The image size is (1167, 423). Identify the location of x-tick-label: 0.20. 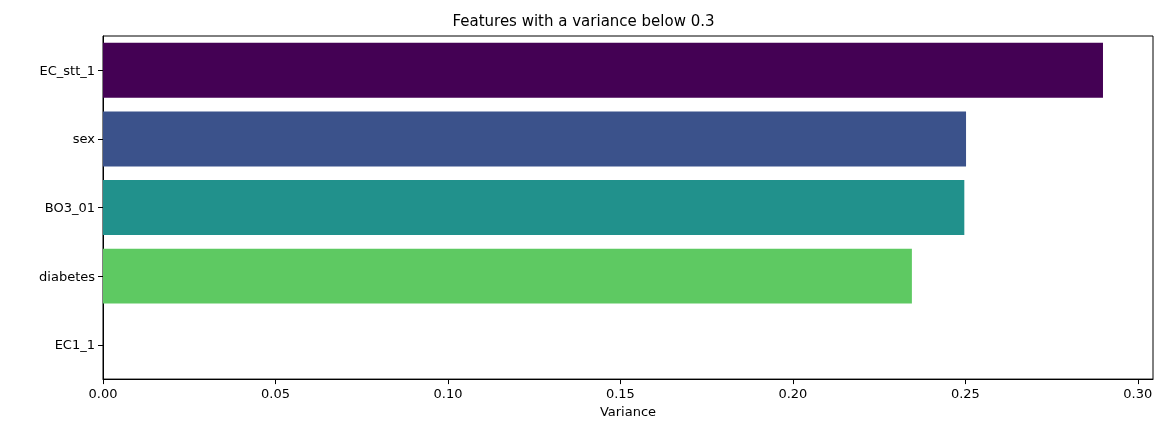
(793, 394).